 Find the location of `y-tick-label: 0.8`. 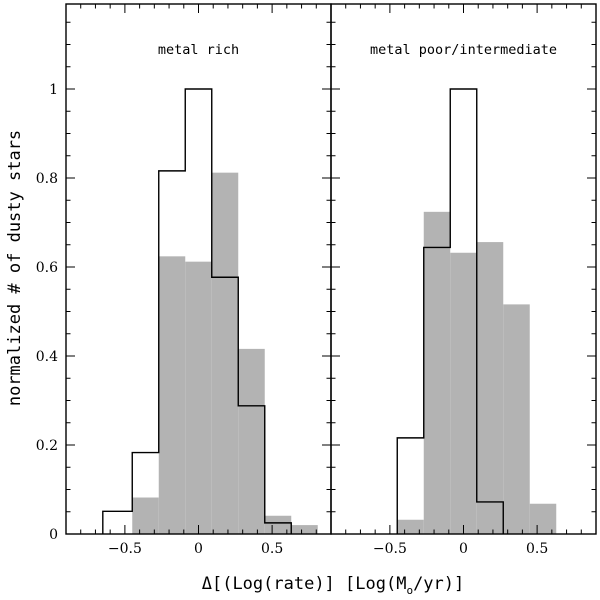

y-tick-label: 0.8 is located at coordinates (47, 179).